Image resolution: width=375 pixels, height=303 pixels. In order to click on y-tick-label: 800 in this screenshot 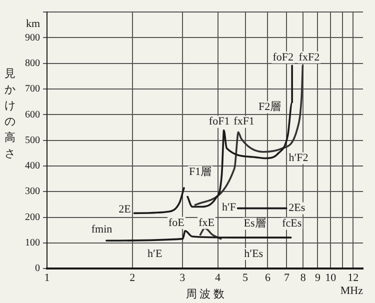, I will do `click(32, 63)`.